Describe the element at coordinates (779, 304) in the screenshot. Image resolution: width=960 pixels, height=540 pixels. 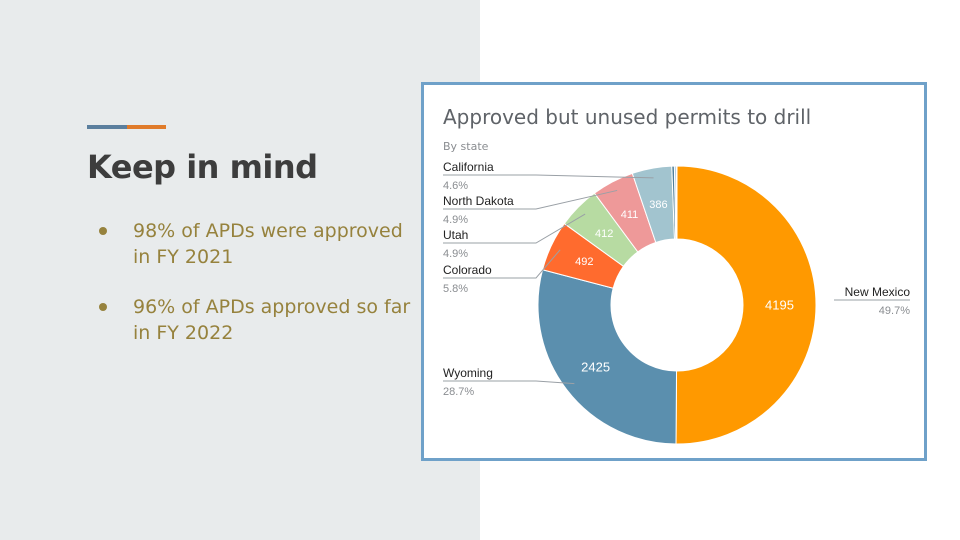
I see `slice-value-label: 4195` at that location.